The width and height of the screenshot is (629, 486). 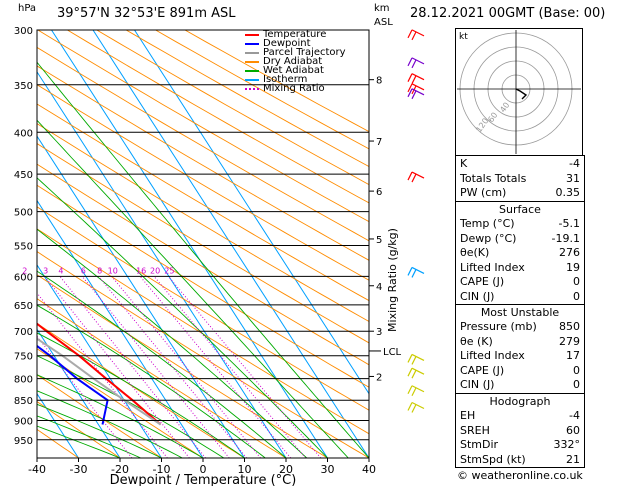 I want to click on row-value: 31, so click(x=573, y=178).